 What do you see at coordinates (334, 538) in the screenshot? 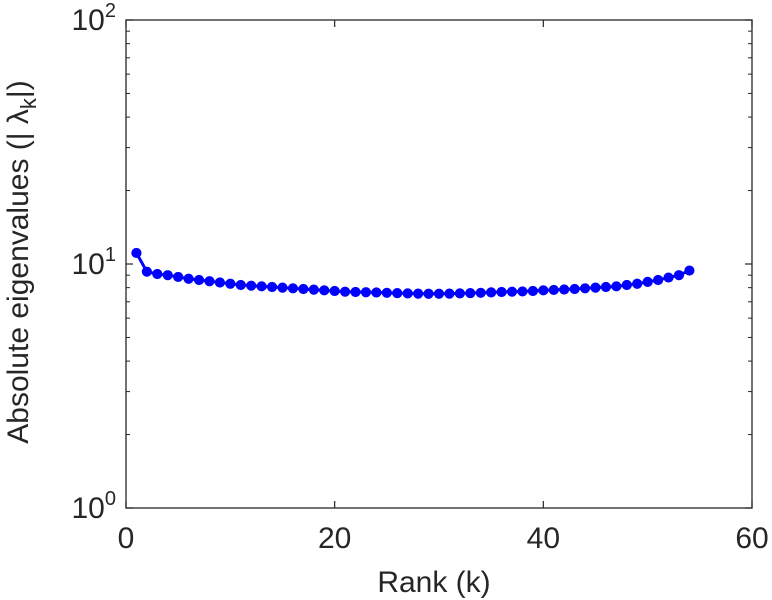
I see `x-tick-label: 20` at bounding box center [334, 538].